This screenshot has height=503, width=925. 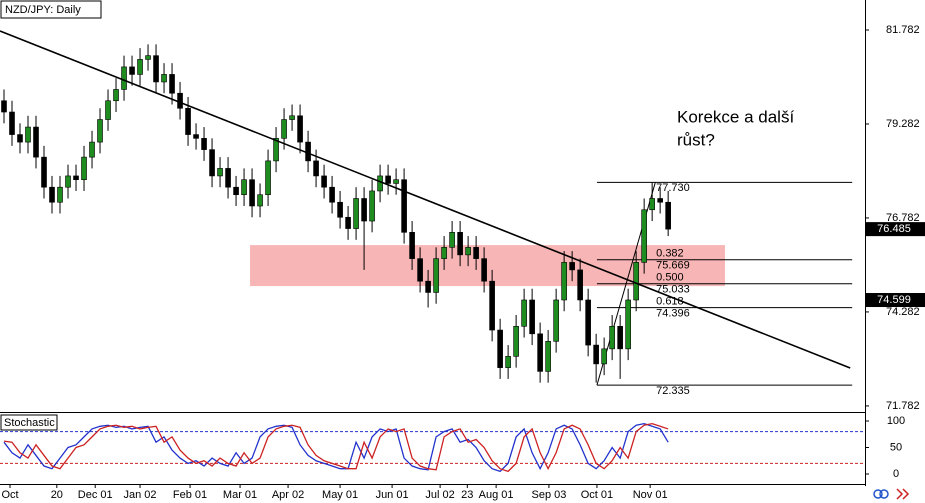 I want to click on fib-price-label: 77.730, so click(x=673, y=188).